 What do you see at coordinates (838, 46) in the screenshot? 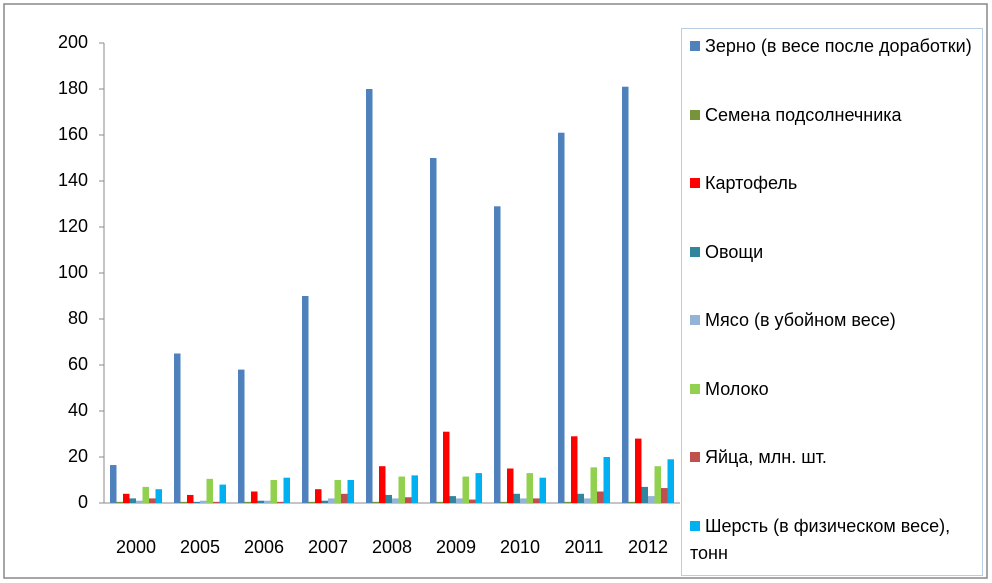
I see `legend-label: Зерно (в весе после доработки)` at bounding box center [838, 46].